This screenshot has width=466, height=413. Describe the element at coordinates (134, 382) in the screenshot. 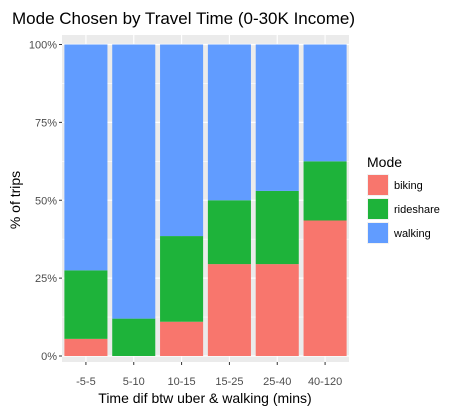

I see `x-tick-label: 5-10` at that location.